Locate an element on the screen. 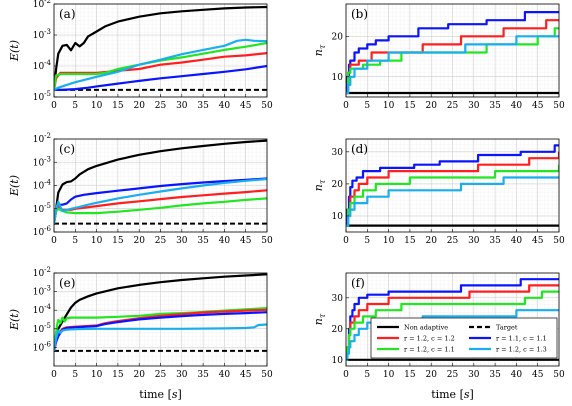 Image resolution: width=572 pixels, height=406 pixels. x-axis-label: time [s] is located at coordinates (452, 394).